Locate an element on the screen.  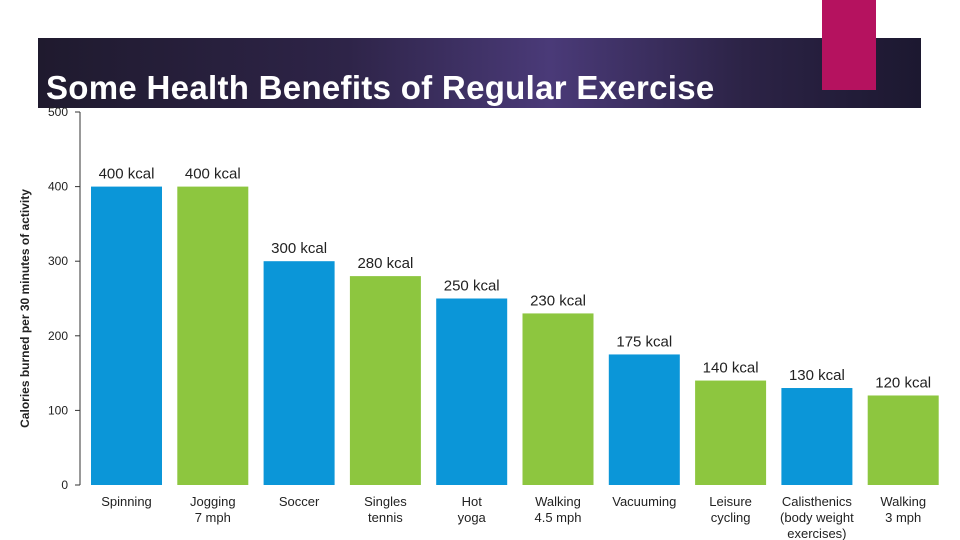
category-label: 4.5 mph is located at coordinates (558, 517).